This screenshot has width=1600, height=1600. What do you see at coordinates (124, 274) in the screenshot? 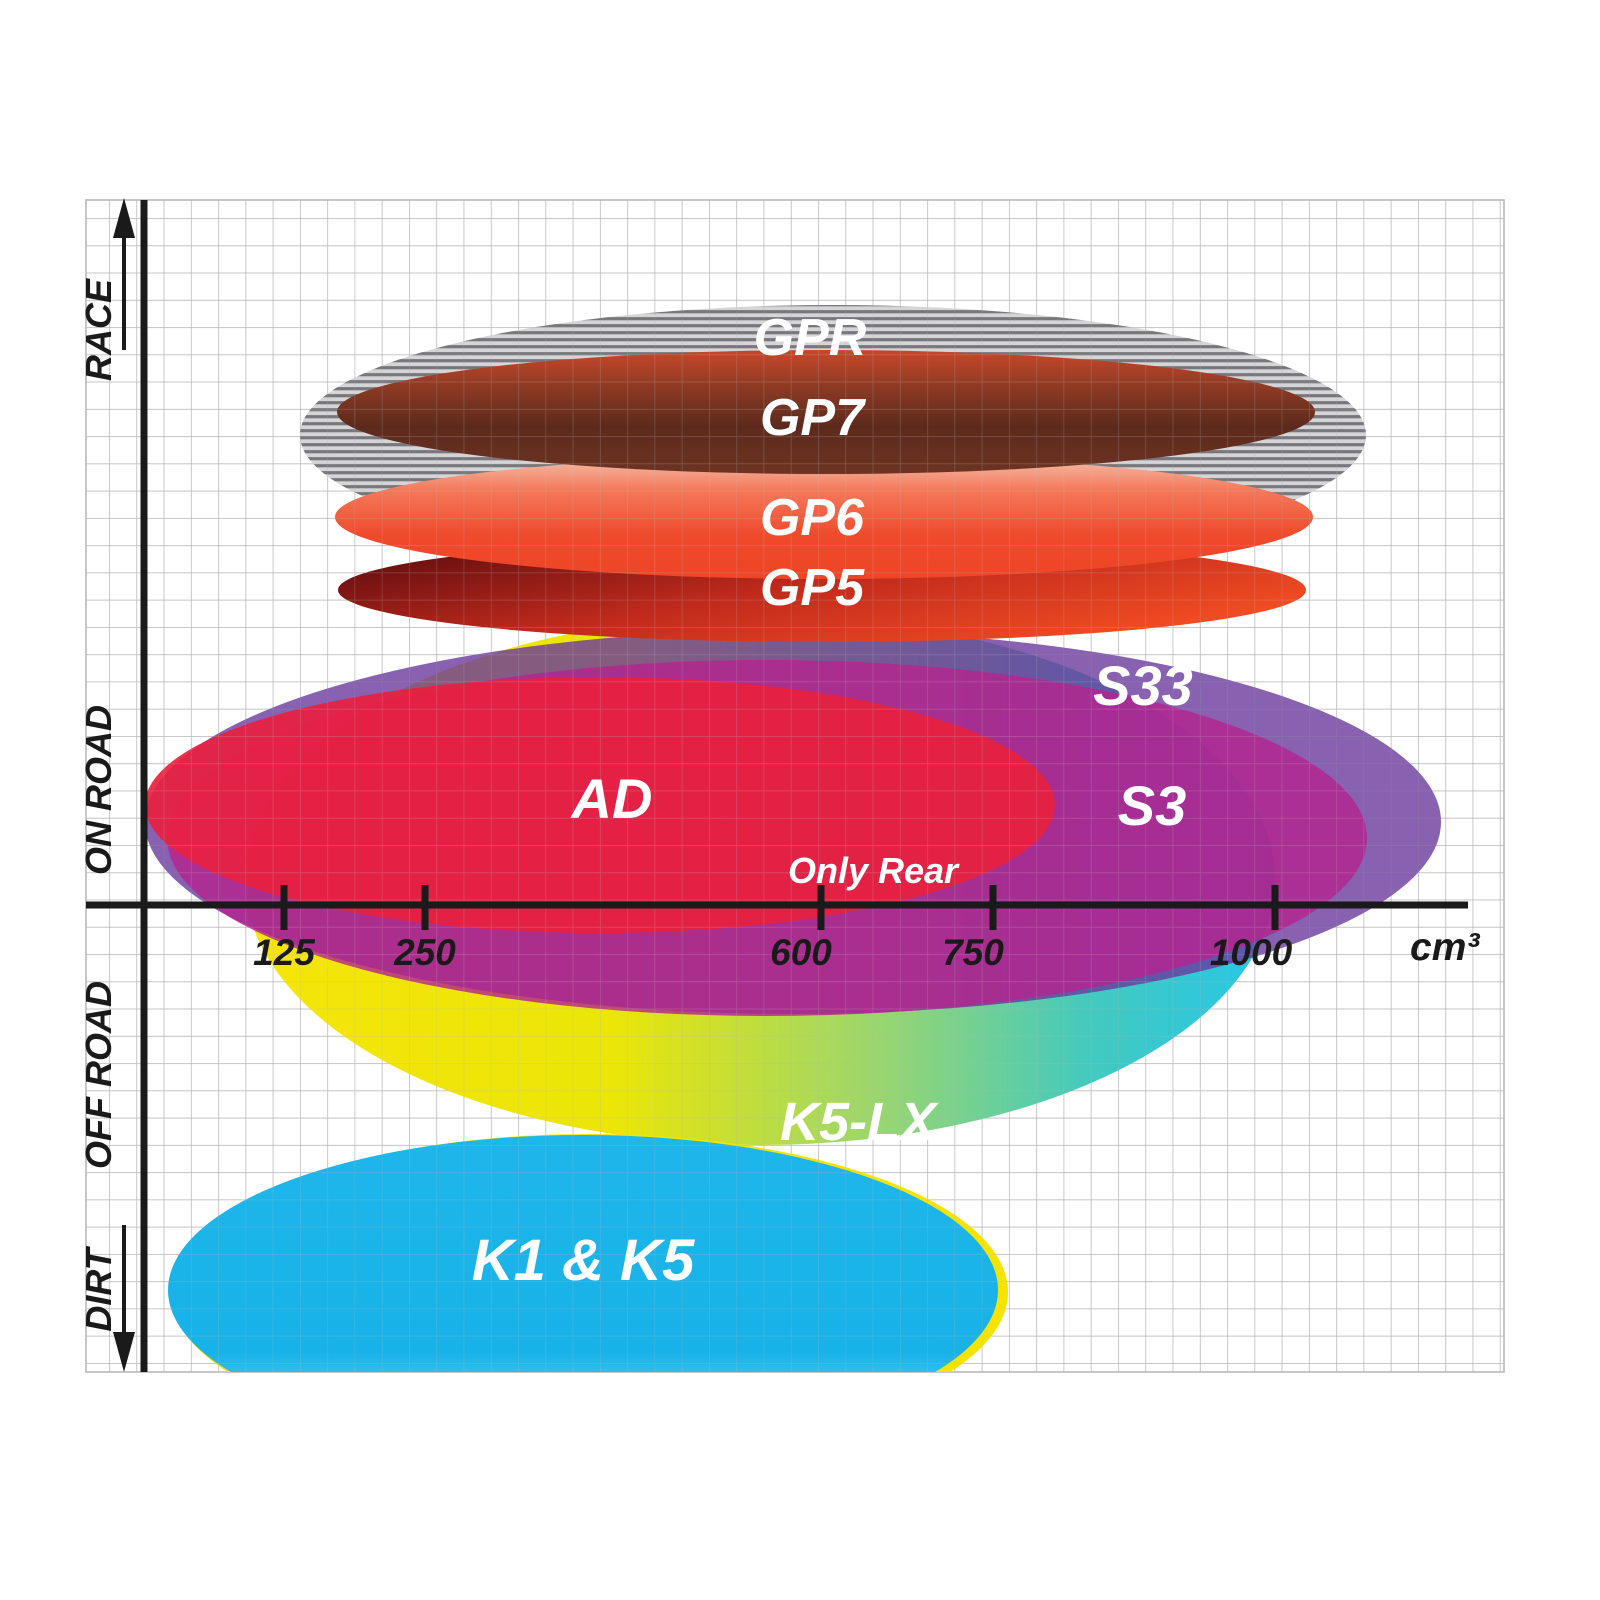
I see `race-up-arrow-icon` at bounding box center [124, 274].